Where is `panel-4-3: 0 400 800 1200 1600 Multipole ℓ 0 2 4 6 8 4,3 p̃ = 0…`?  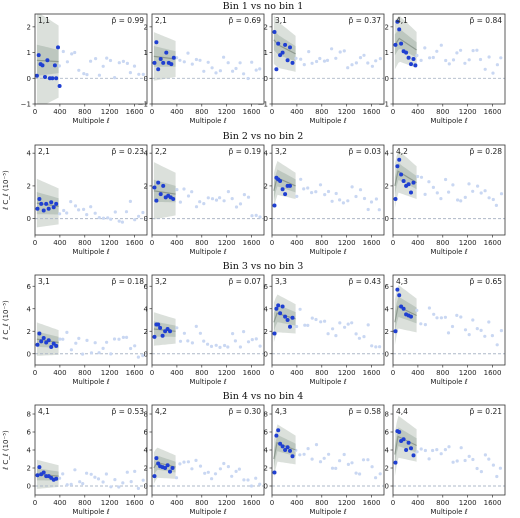 panel-4-3: 0 400 800 1200 1600 Multipole ℓ 0 2 4 6 8 4,3 p̃ = 0… is located at coordinates (324, 460).